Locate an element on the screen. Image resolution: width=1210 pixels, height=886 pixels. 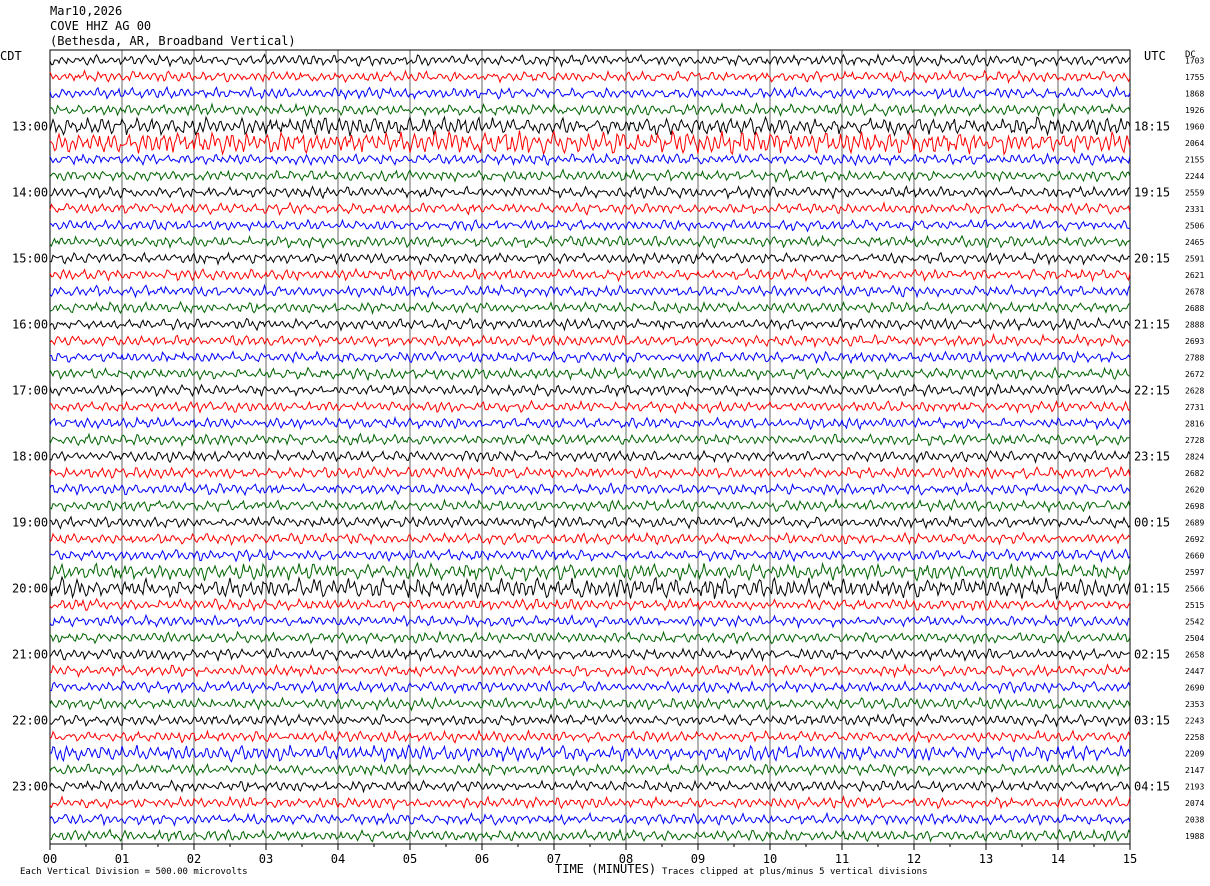
x-tick-label: 03 is located at coordinates (266, 859).